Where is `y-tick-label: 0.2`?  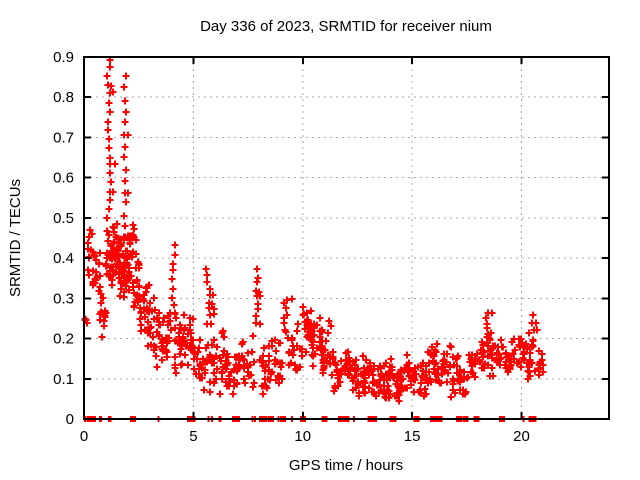 y-tick-label: 0.2 is located at coordinates (63, 339).